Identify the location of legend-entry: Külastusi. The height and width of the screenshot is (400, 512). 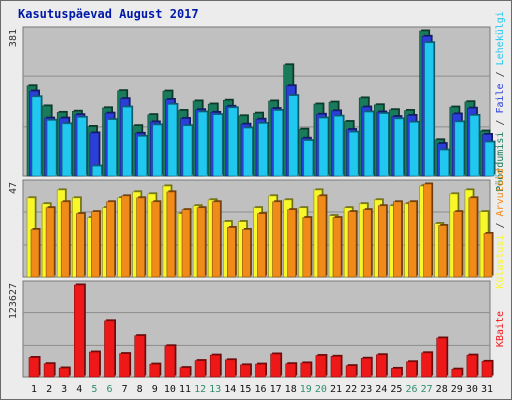
(500, 262).